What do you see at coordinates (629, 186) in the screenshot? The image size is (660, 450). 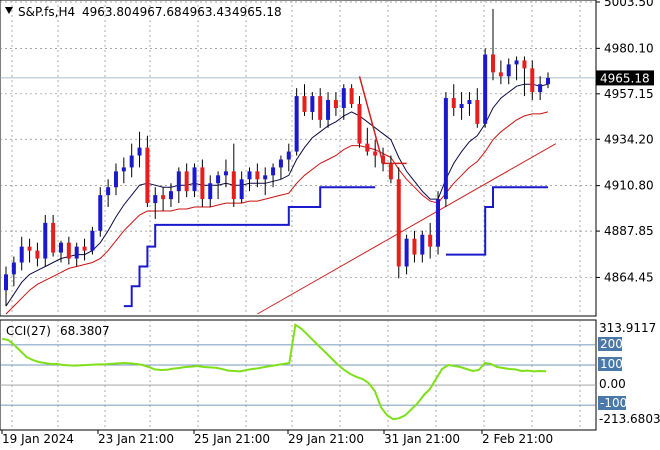 I see `price-tick-label: 4910.80` at bounding box center [629, 186].